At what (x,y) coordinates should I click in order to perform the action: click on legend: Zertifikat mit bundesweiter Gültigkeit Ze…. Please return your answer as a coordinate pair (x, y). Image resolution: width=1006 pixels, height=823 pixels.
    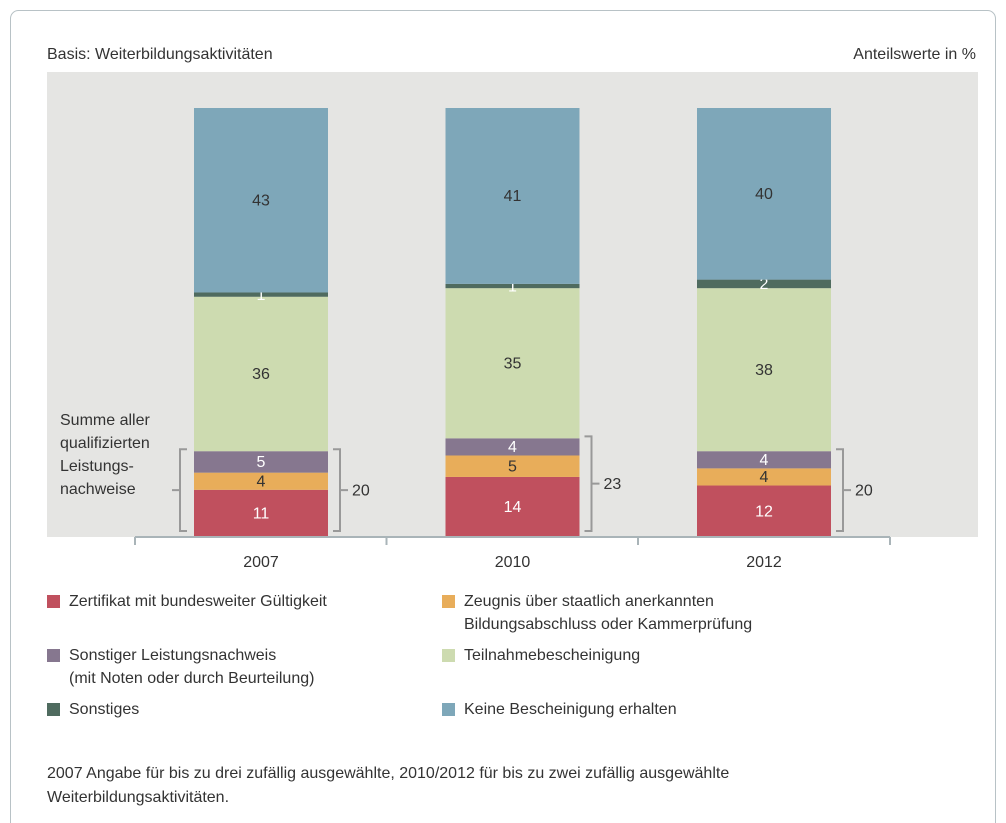
    Looking at the image, I should click on (497, 655).